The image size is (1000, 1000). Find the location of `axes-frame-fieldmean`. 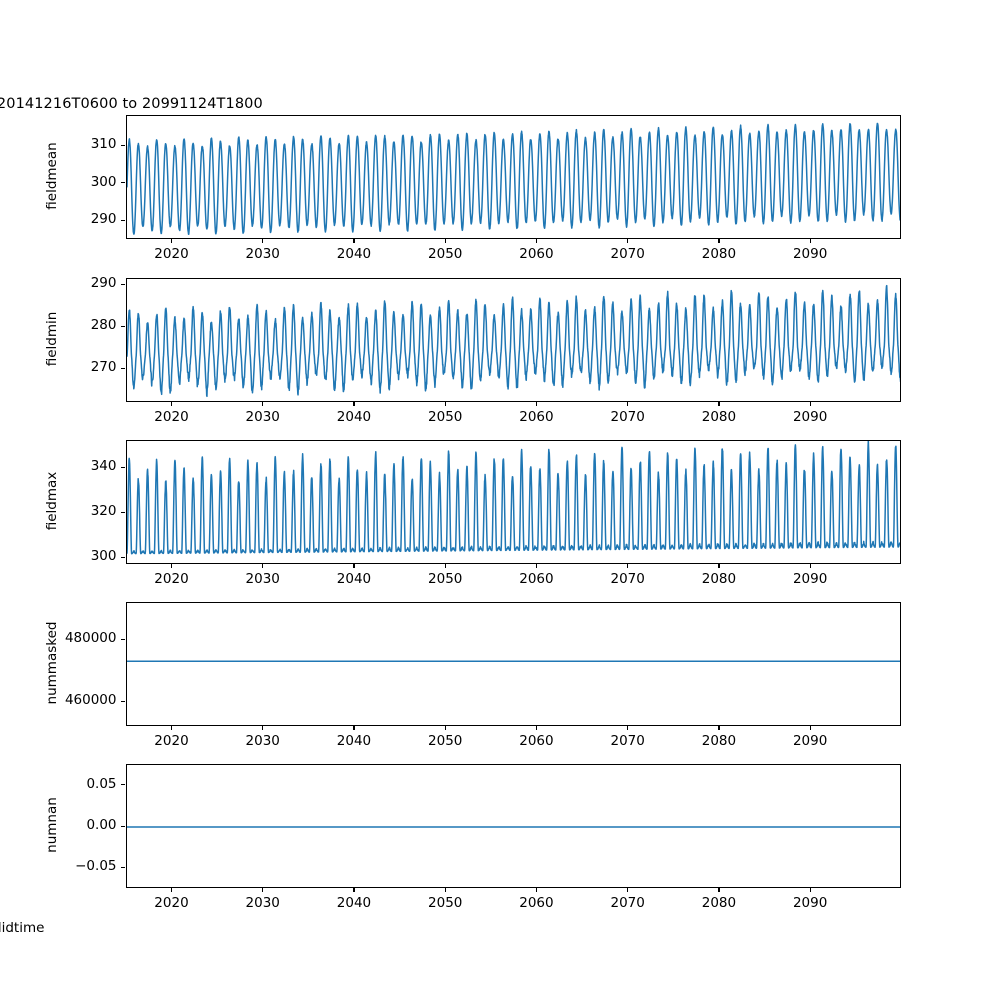

axes-frame-fieldmean is located at coordinates (513, 177).